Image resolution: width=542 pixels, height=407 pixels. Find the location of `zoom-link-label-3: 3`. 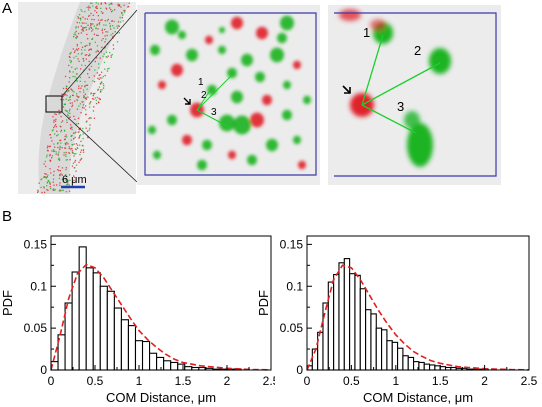

zoom-link-label-3: 3 is located at coordinates (400, 106).